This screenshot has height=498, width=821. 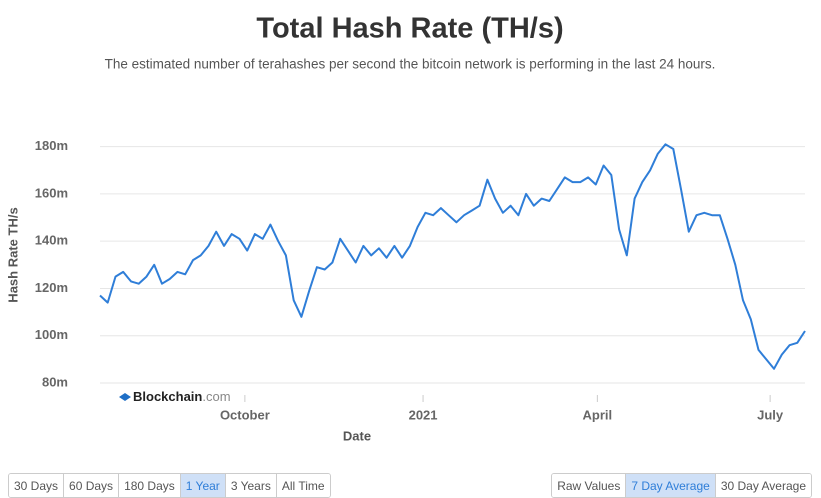 I want to click on watermark-logo, so click(x=125, y=397).